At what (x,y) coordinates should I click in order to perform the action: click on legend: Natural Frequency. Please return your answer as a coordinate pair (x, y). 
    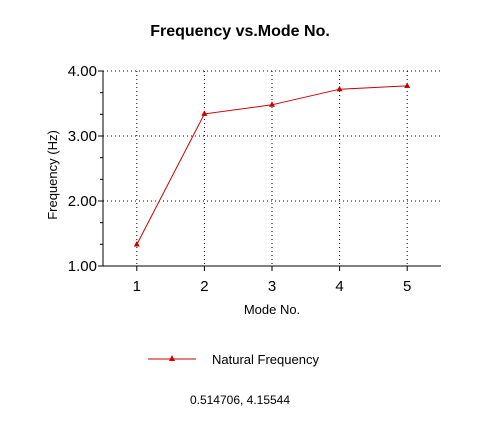
    Looking at the image, I should click on (233, 359).